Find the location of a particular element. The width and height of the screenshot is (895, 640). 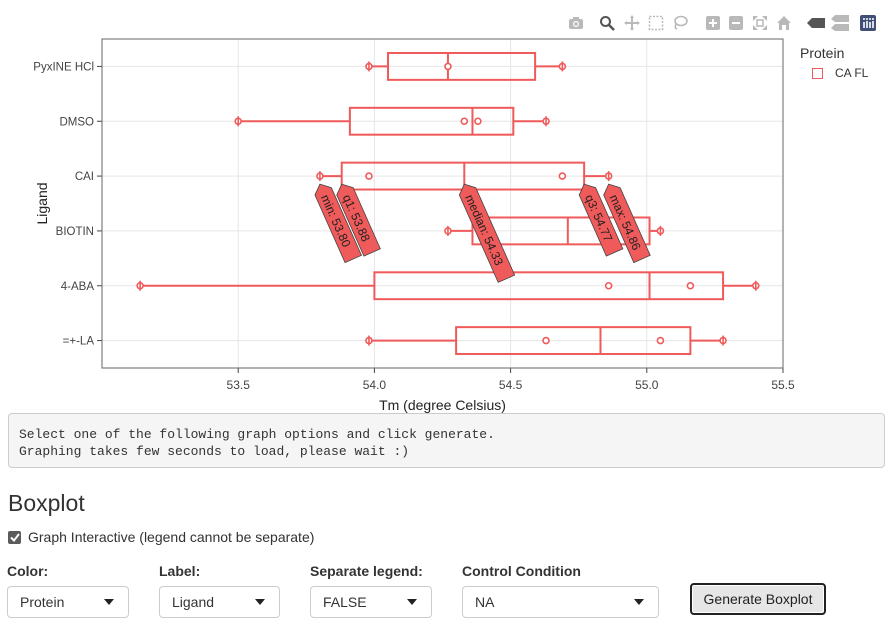

box-select-icon is located at coordinates (656, 23).